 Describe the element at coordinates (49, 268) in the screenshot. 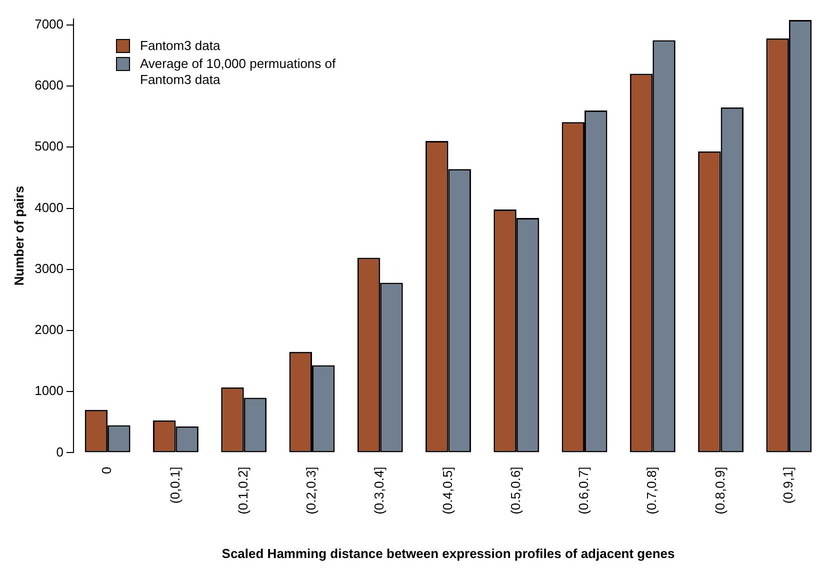

I see `y-tick-label: 3000` at that location.